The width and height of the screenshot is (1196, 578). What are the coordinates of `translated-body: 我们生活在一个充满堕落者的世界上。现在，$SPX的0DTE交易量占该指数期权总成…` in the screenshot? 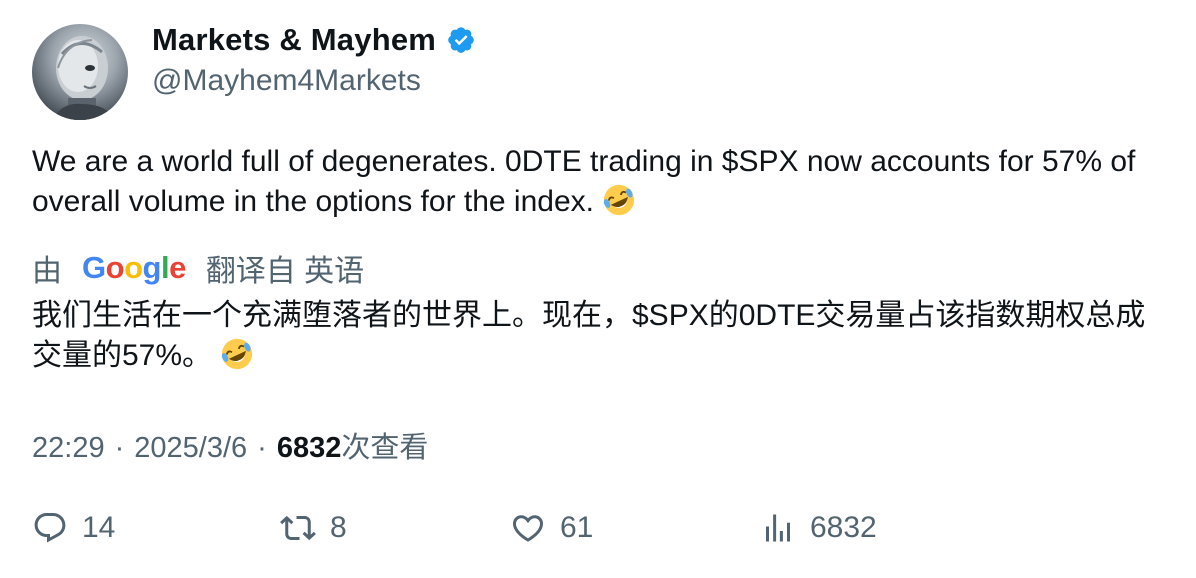 It's located at (589, 335).